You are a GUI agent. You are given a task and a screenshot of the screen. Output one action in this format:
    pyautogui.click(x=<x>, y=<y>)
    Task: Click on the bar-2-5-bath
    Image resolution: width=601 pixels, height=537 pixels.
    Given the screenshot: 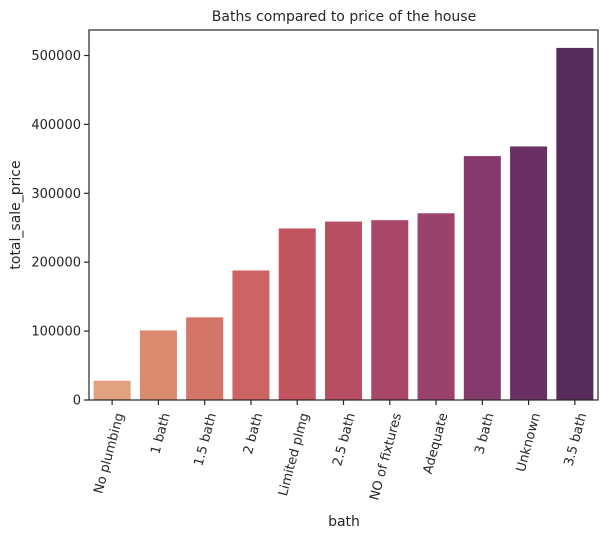 What is the action you would take?
    pyautogui.click(x=343, y=310)
    